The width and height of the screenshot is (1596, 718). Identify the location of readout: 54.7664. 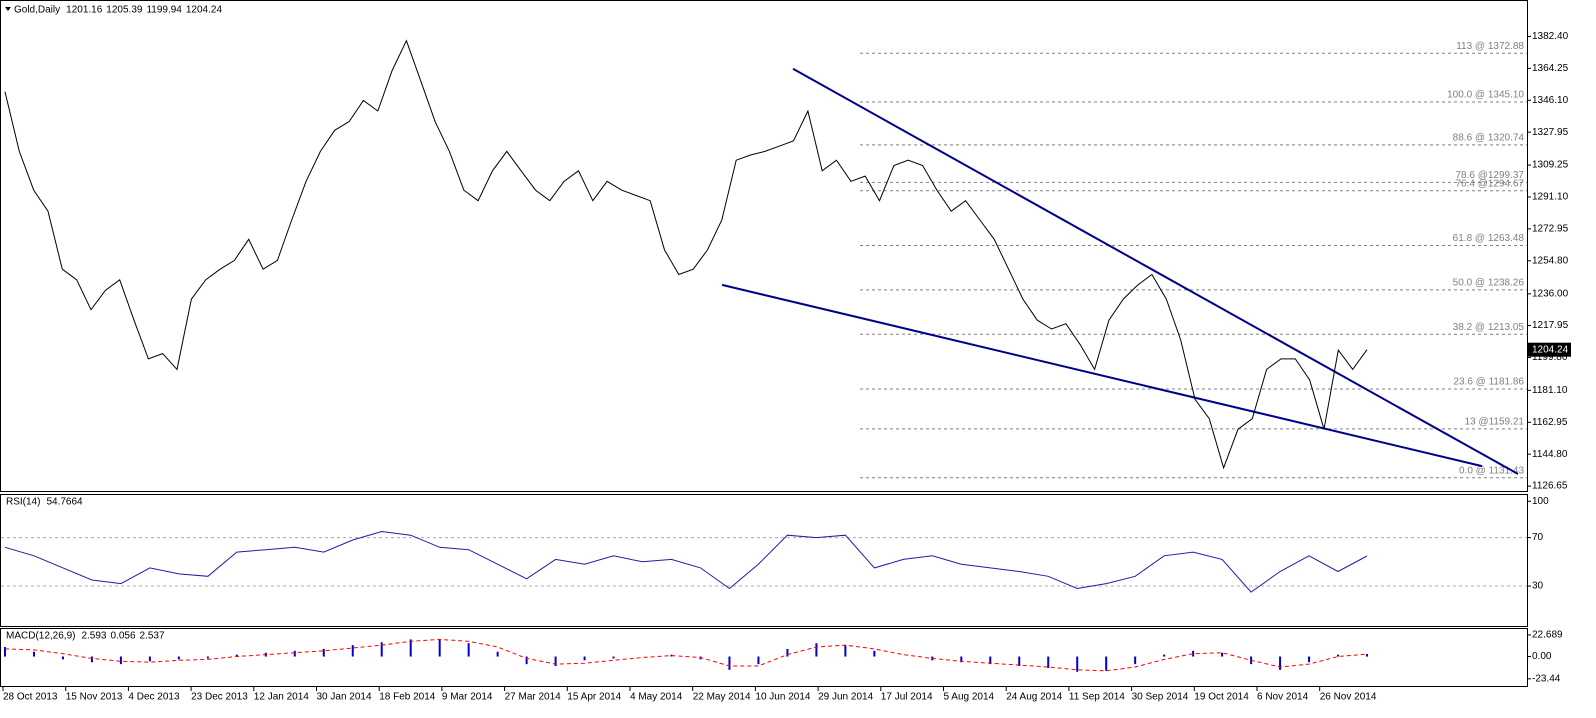
(64, 502).